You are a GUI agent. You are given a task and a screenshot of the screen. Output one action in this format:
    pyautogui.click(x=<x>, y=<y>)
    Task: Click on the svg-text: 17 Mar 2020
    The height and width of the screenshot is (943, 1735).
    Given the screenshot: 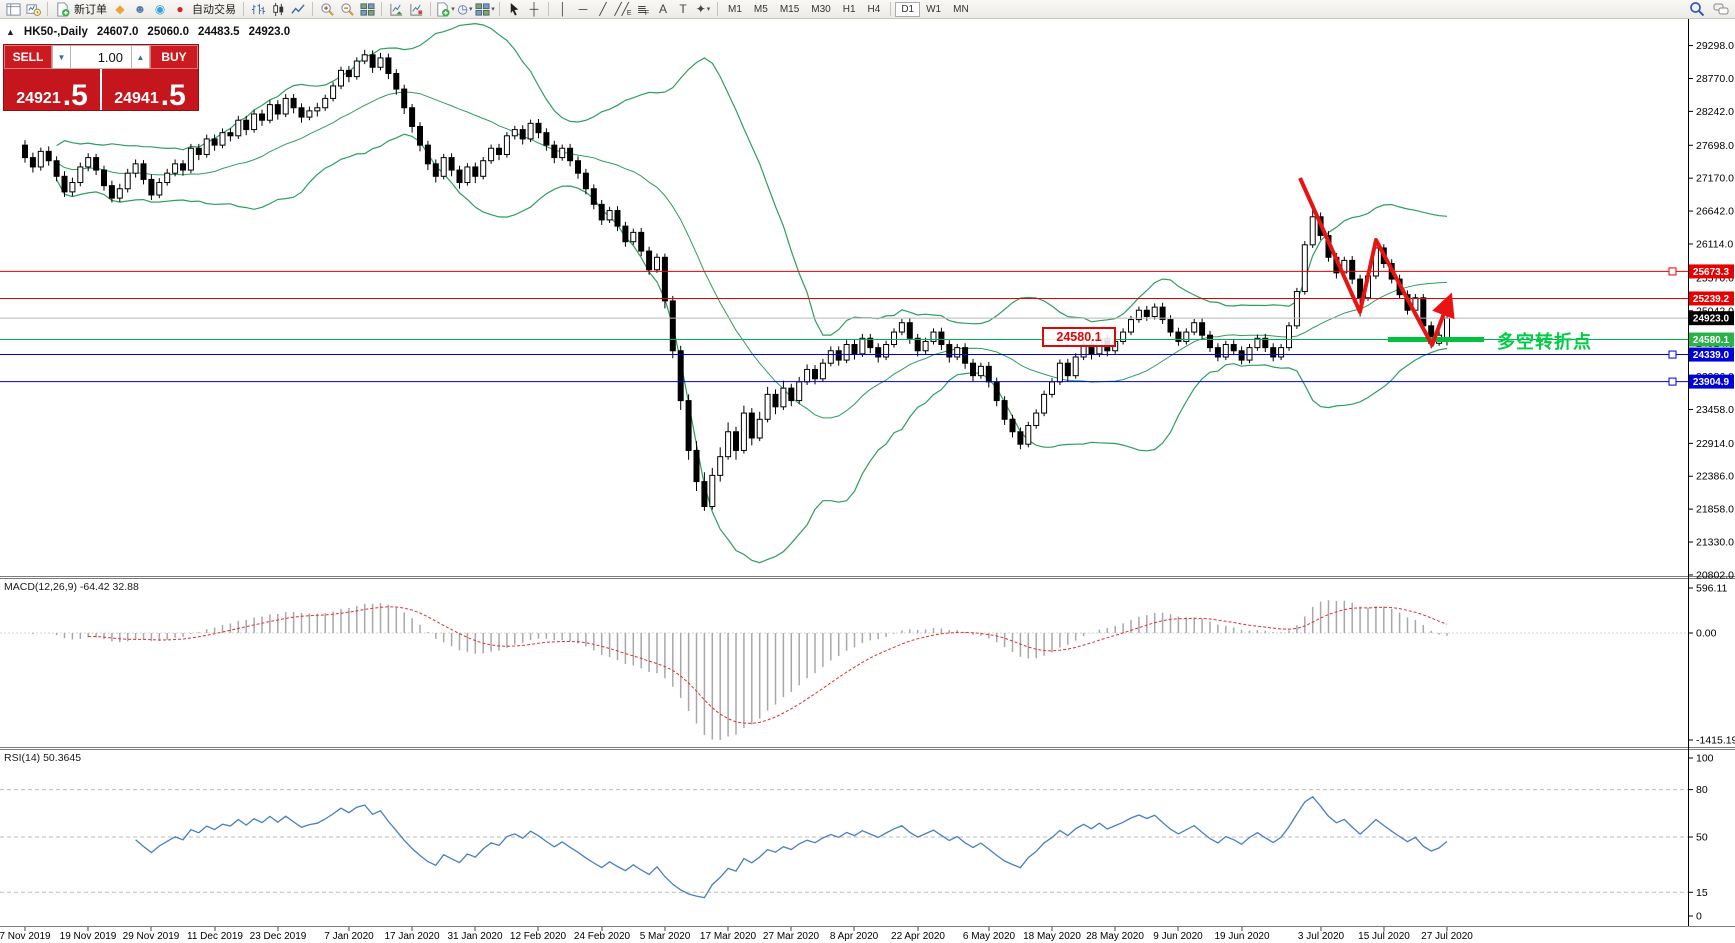 What is the action you would take?
    pyautogui.click(x=728, y=936)
    